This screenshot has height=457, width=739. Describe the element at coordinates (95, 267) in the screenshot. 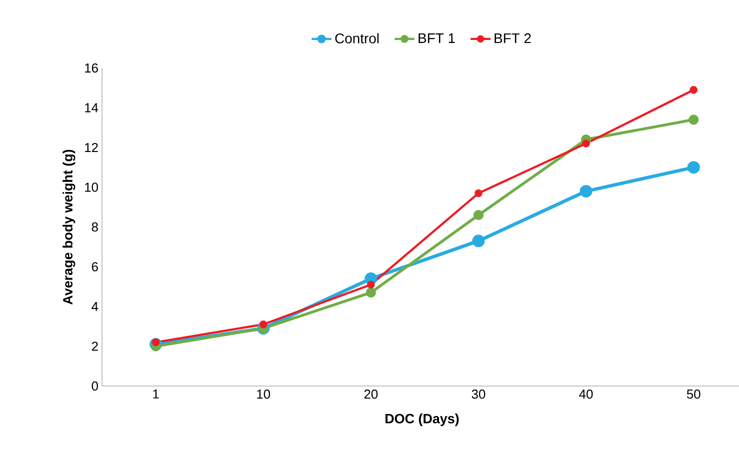

I see `y-tick-label: 6` at that location.